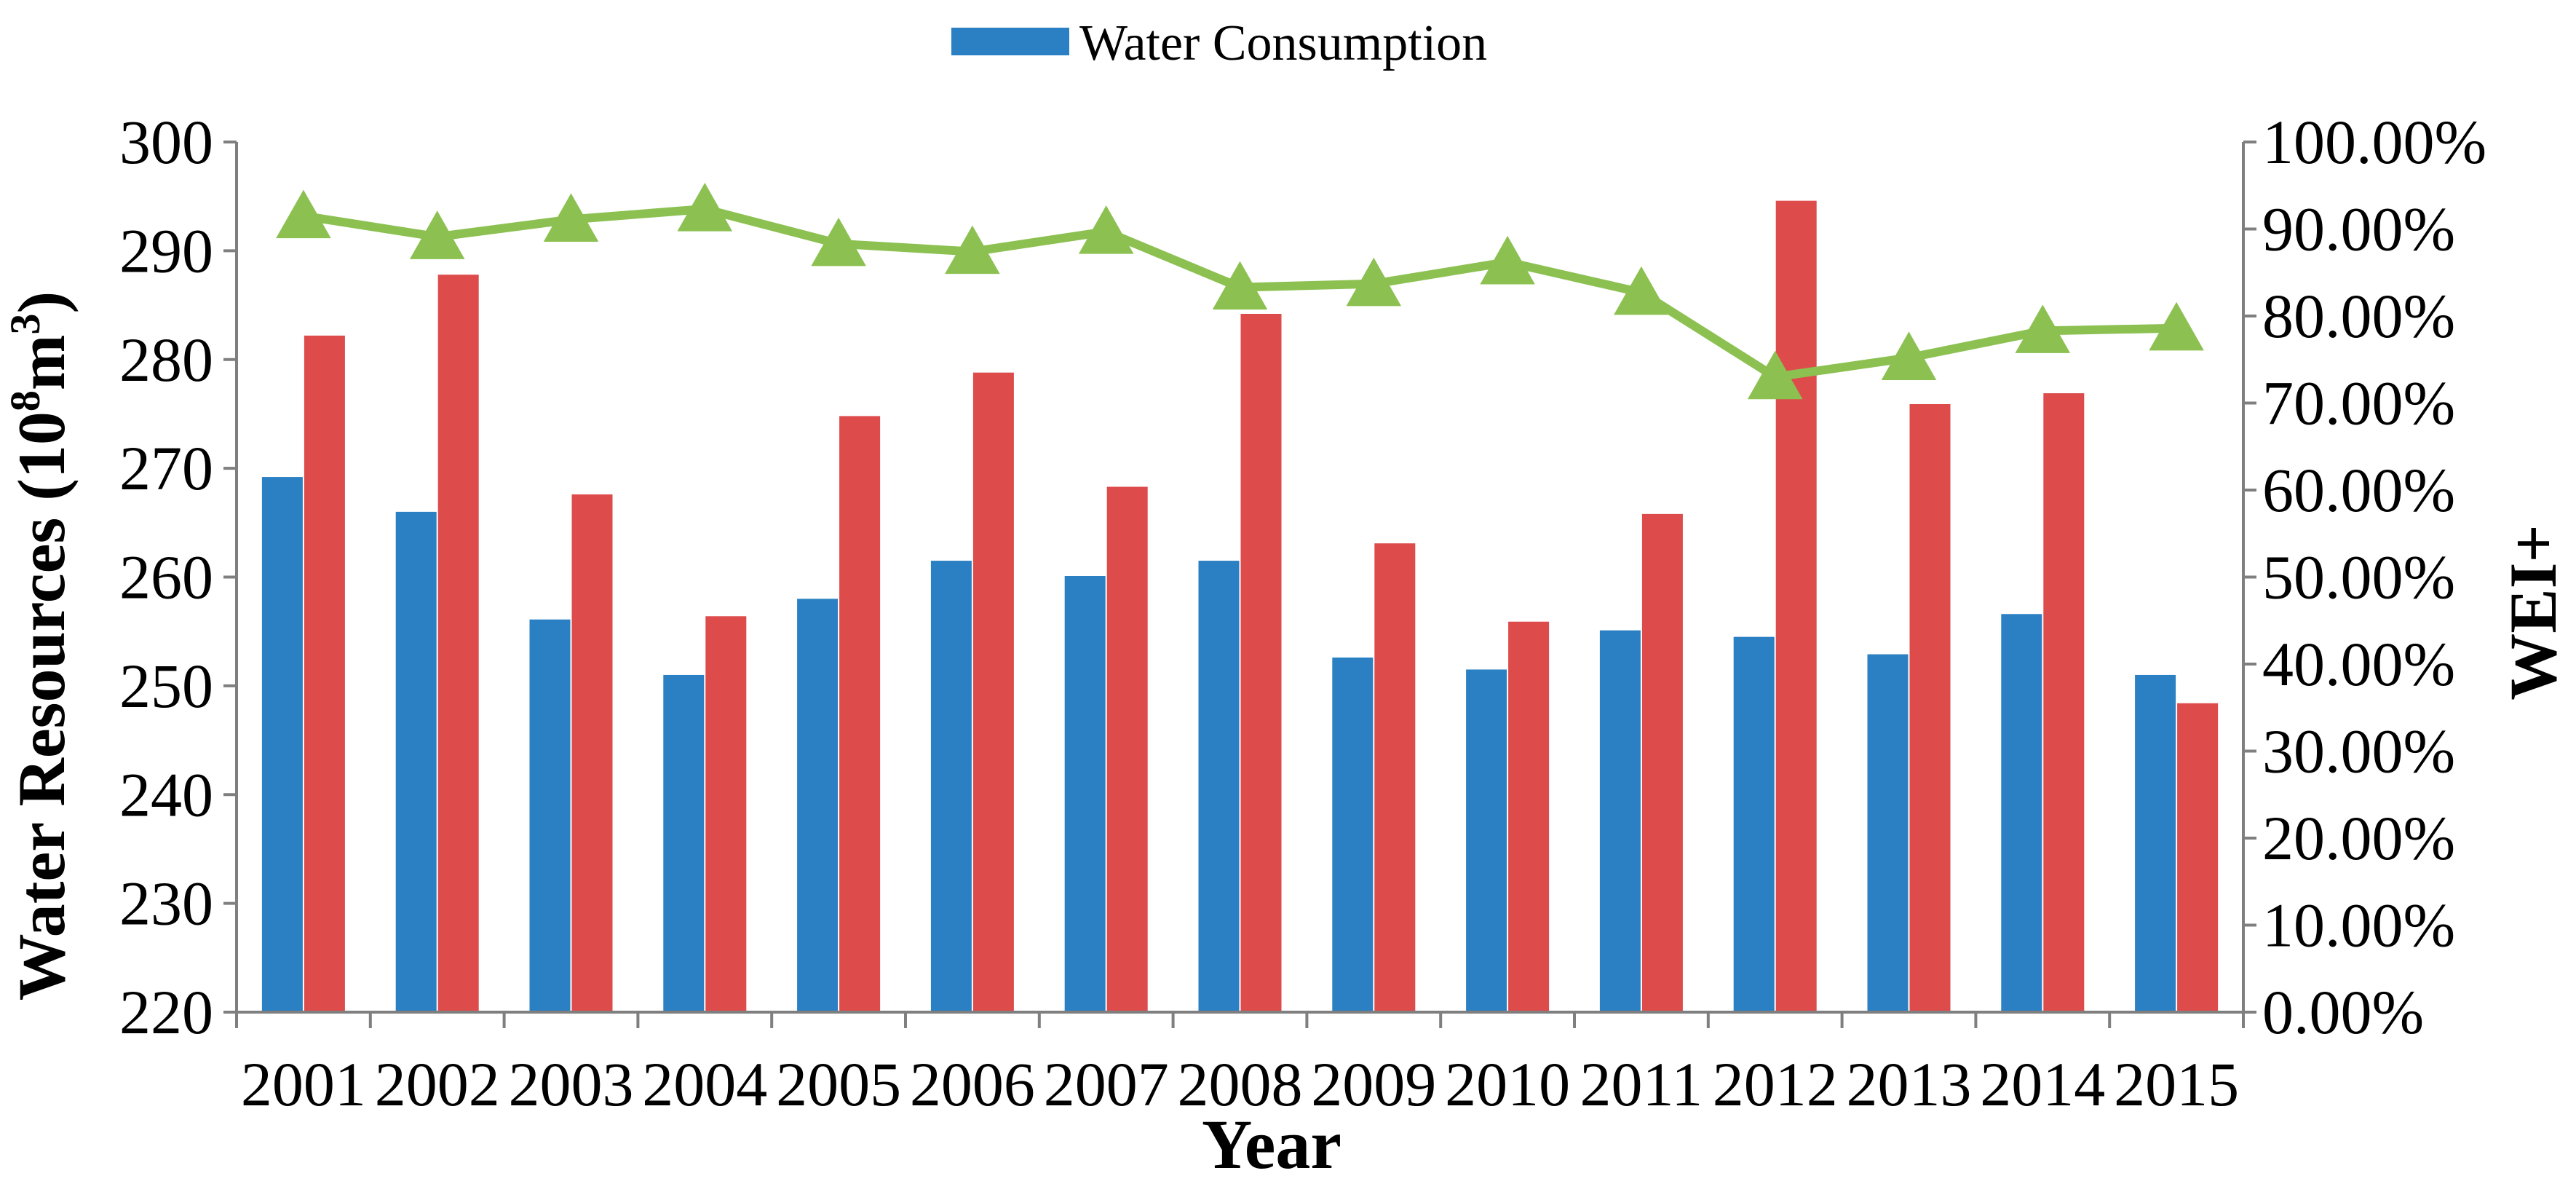  Describe the element at coordinates (1240, 285) in the screenshot. I see `wei-marker-2008` at that location.